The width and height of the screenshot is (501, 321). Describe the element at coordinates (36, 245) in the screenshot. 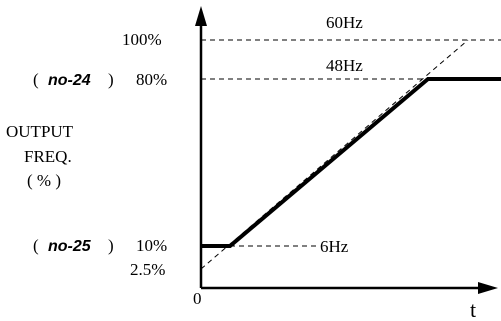

I see `param-lower-open: (` at that location.